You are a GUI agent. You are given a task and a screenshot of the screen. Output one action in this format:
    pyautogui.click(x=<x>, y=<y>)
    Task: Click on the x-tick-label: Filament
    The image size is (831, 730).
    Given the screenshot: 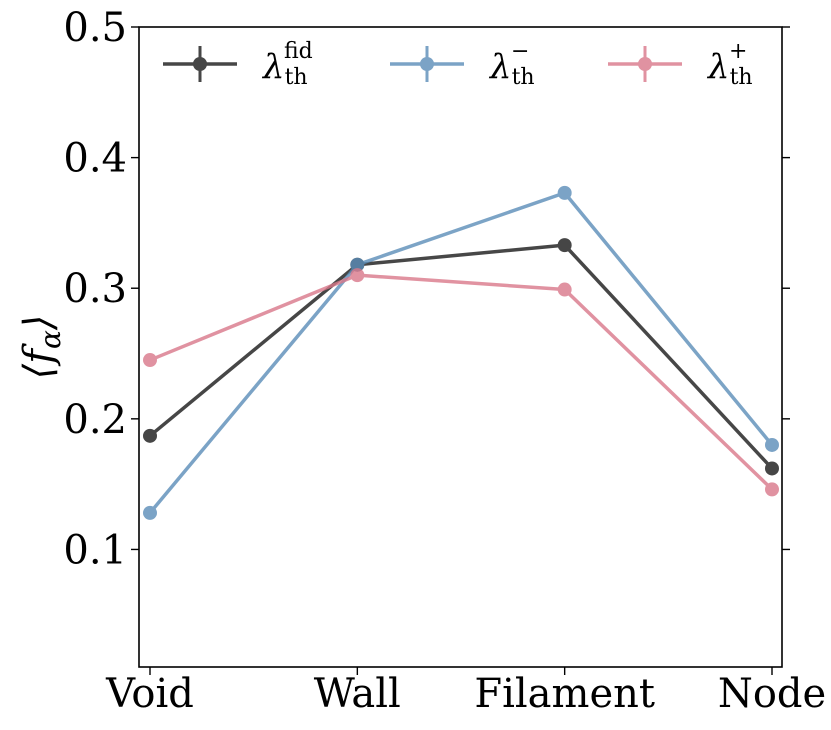 What is the action you would take?
    pyautogui.click(x=564, y=694)
    